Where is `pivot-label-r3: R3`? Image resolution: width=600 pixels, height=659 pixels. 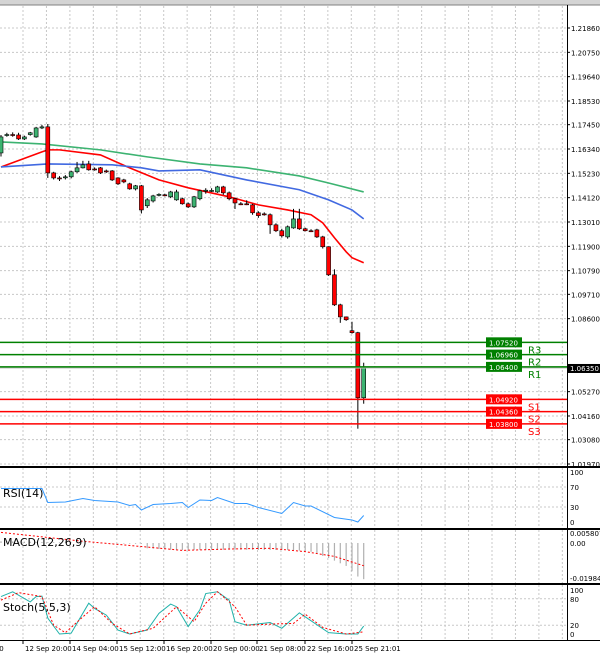
pivot-label-r3: R3 is located at coordinates (534, 350).